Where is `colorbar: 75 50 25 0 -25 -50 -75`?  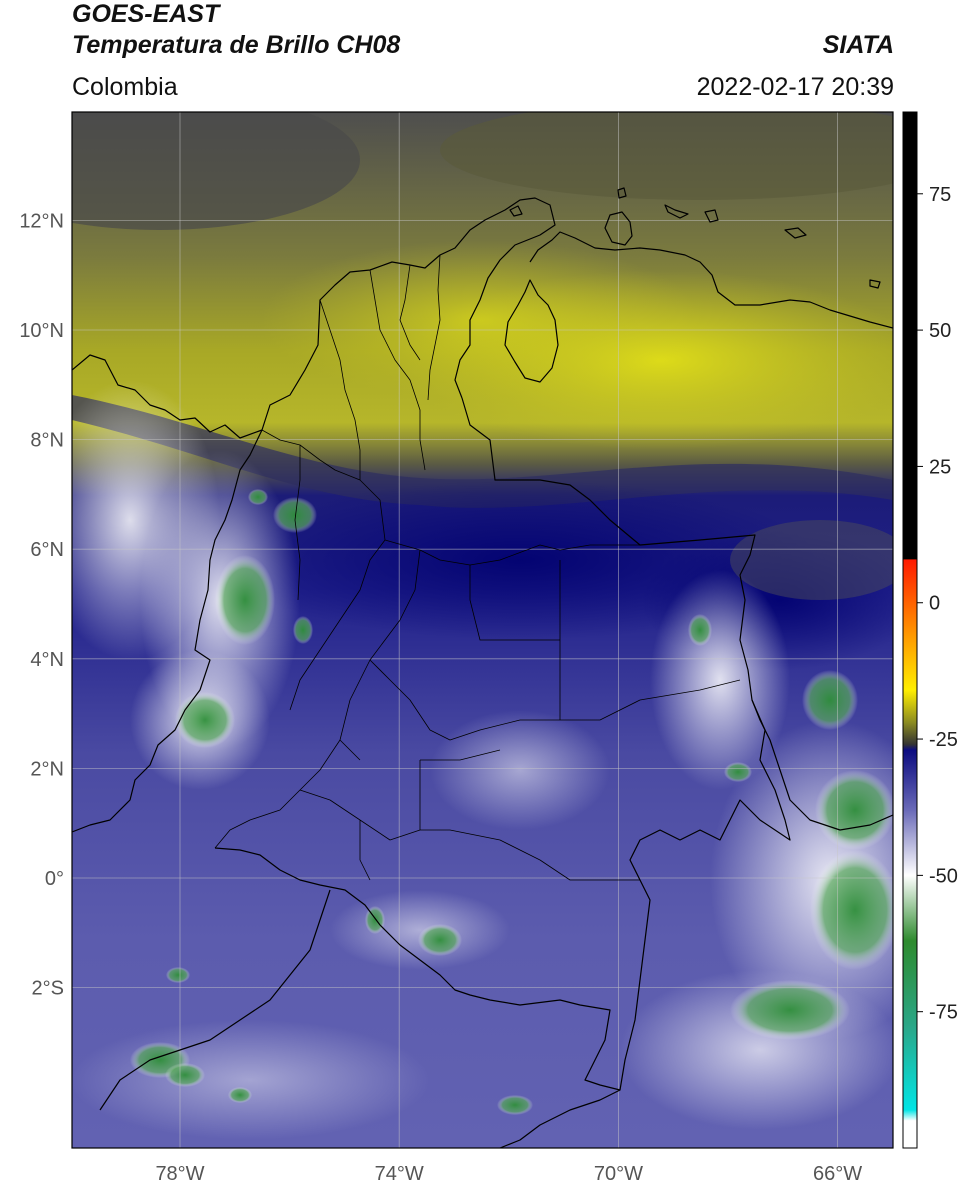
colorbar: 75 50 25 0 -25 -50 -75 is located at coordinates (930, 630).